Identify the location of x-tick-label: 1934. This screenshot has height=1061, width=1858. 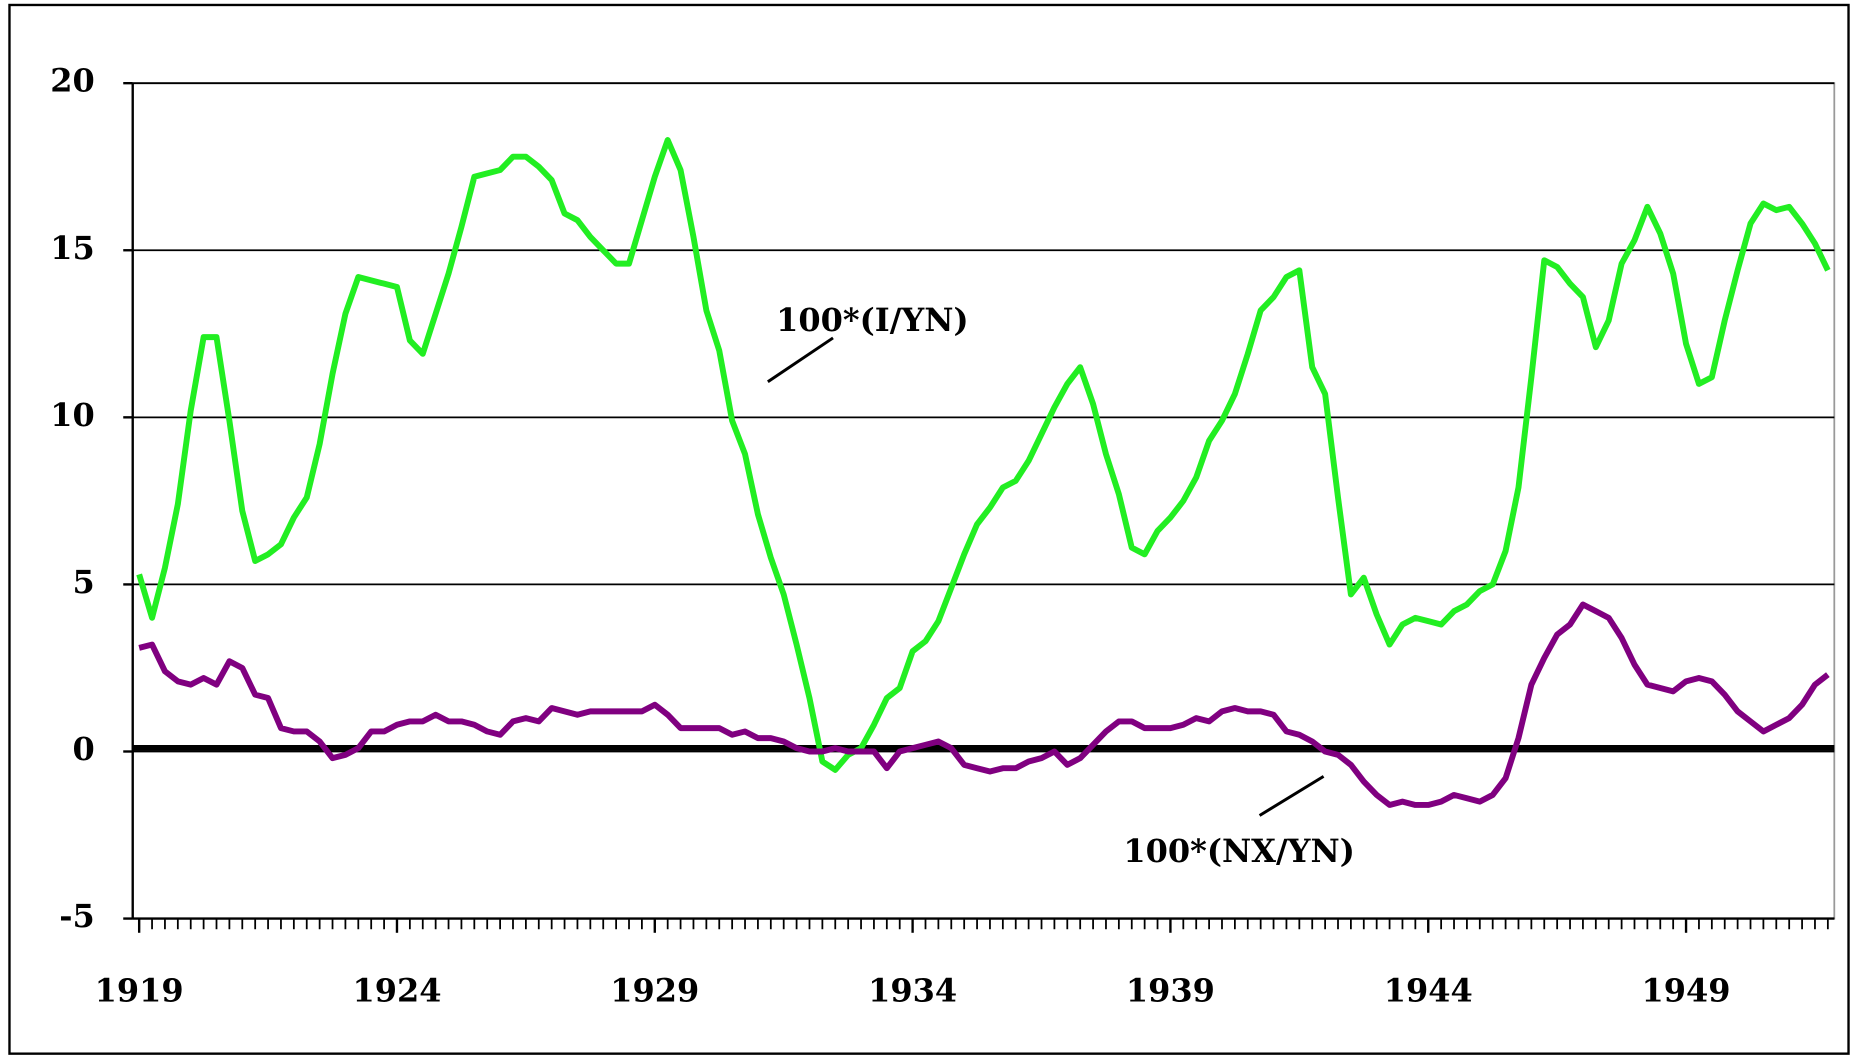
(912, 991).